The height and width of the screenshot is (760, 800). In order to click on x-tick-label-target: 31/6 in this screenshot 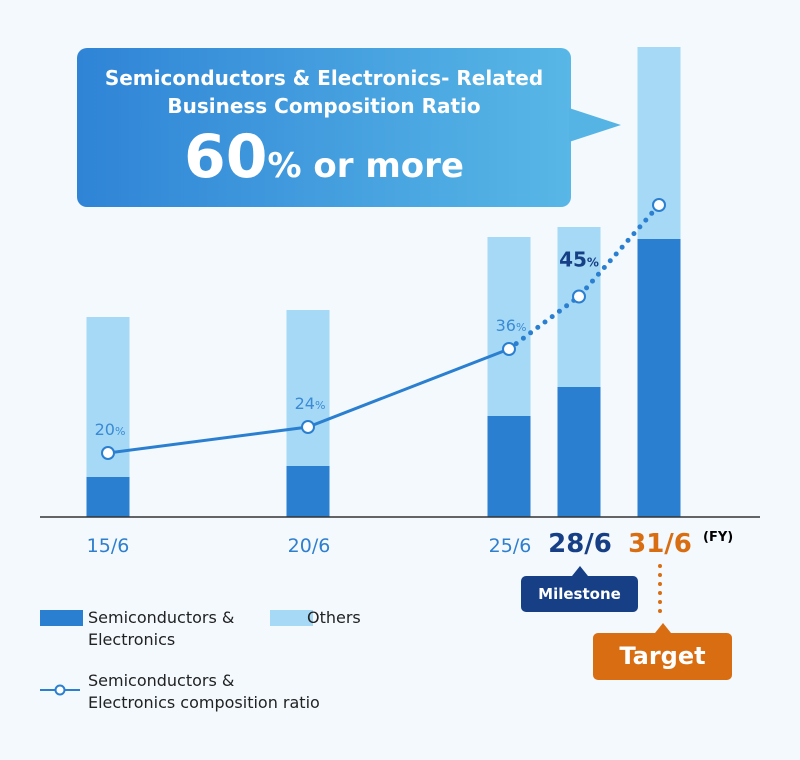, I will do `click(660, 544)`.